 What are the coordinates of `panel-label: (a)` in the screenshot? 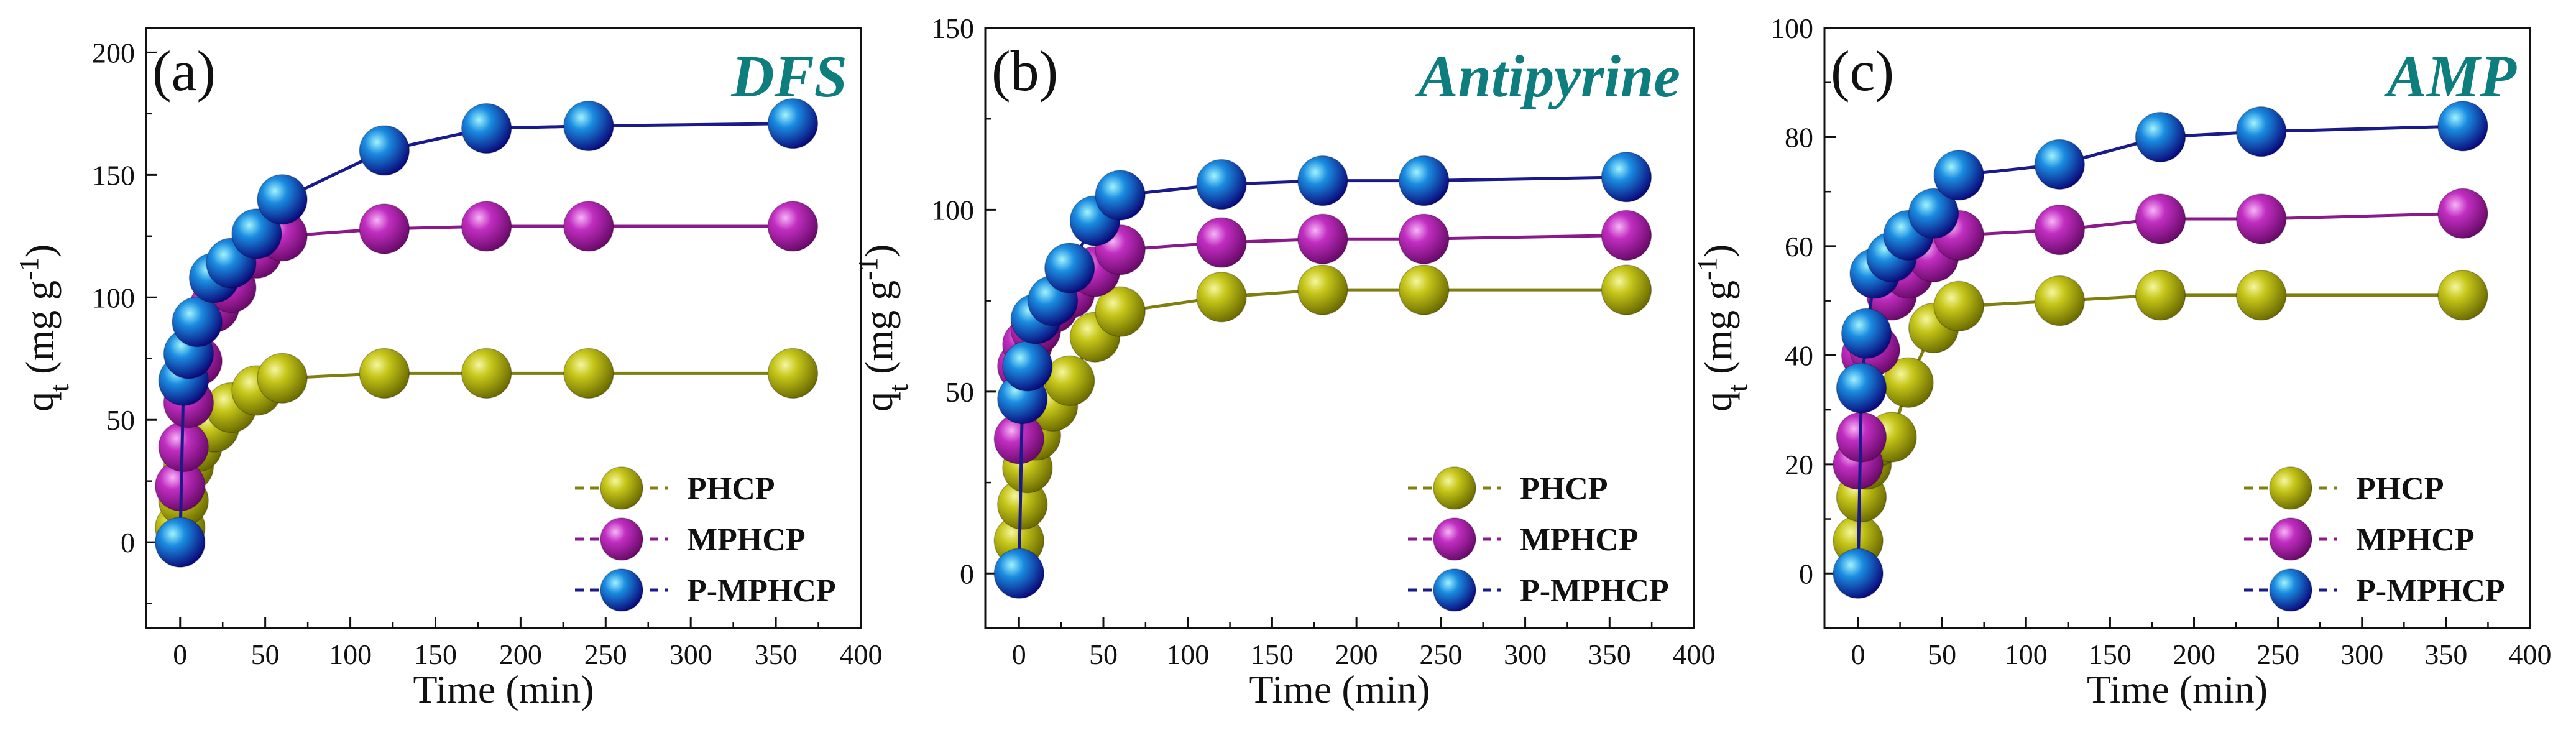 It's located at (184, 71).